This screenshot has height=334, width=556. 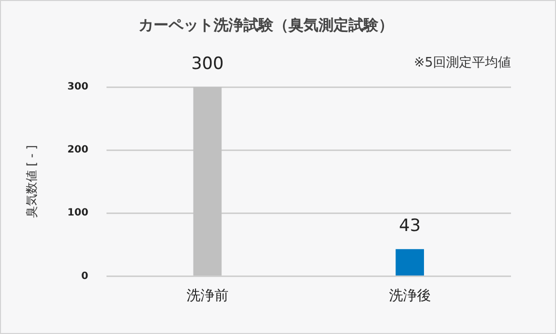 I want to click on data-label: 300, so click(x=207, y=64).